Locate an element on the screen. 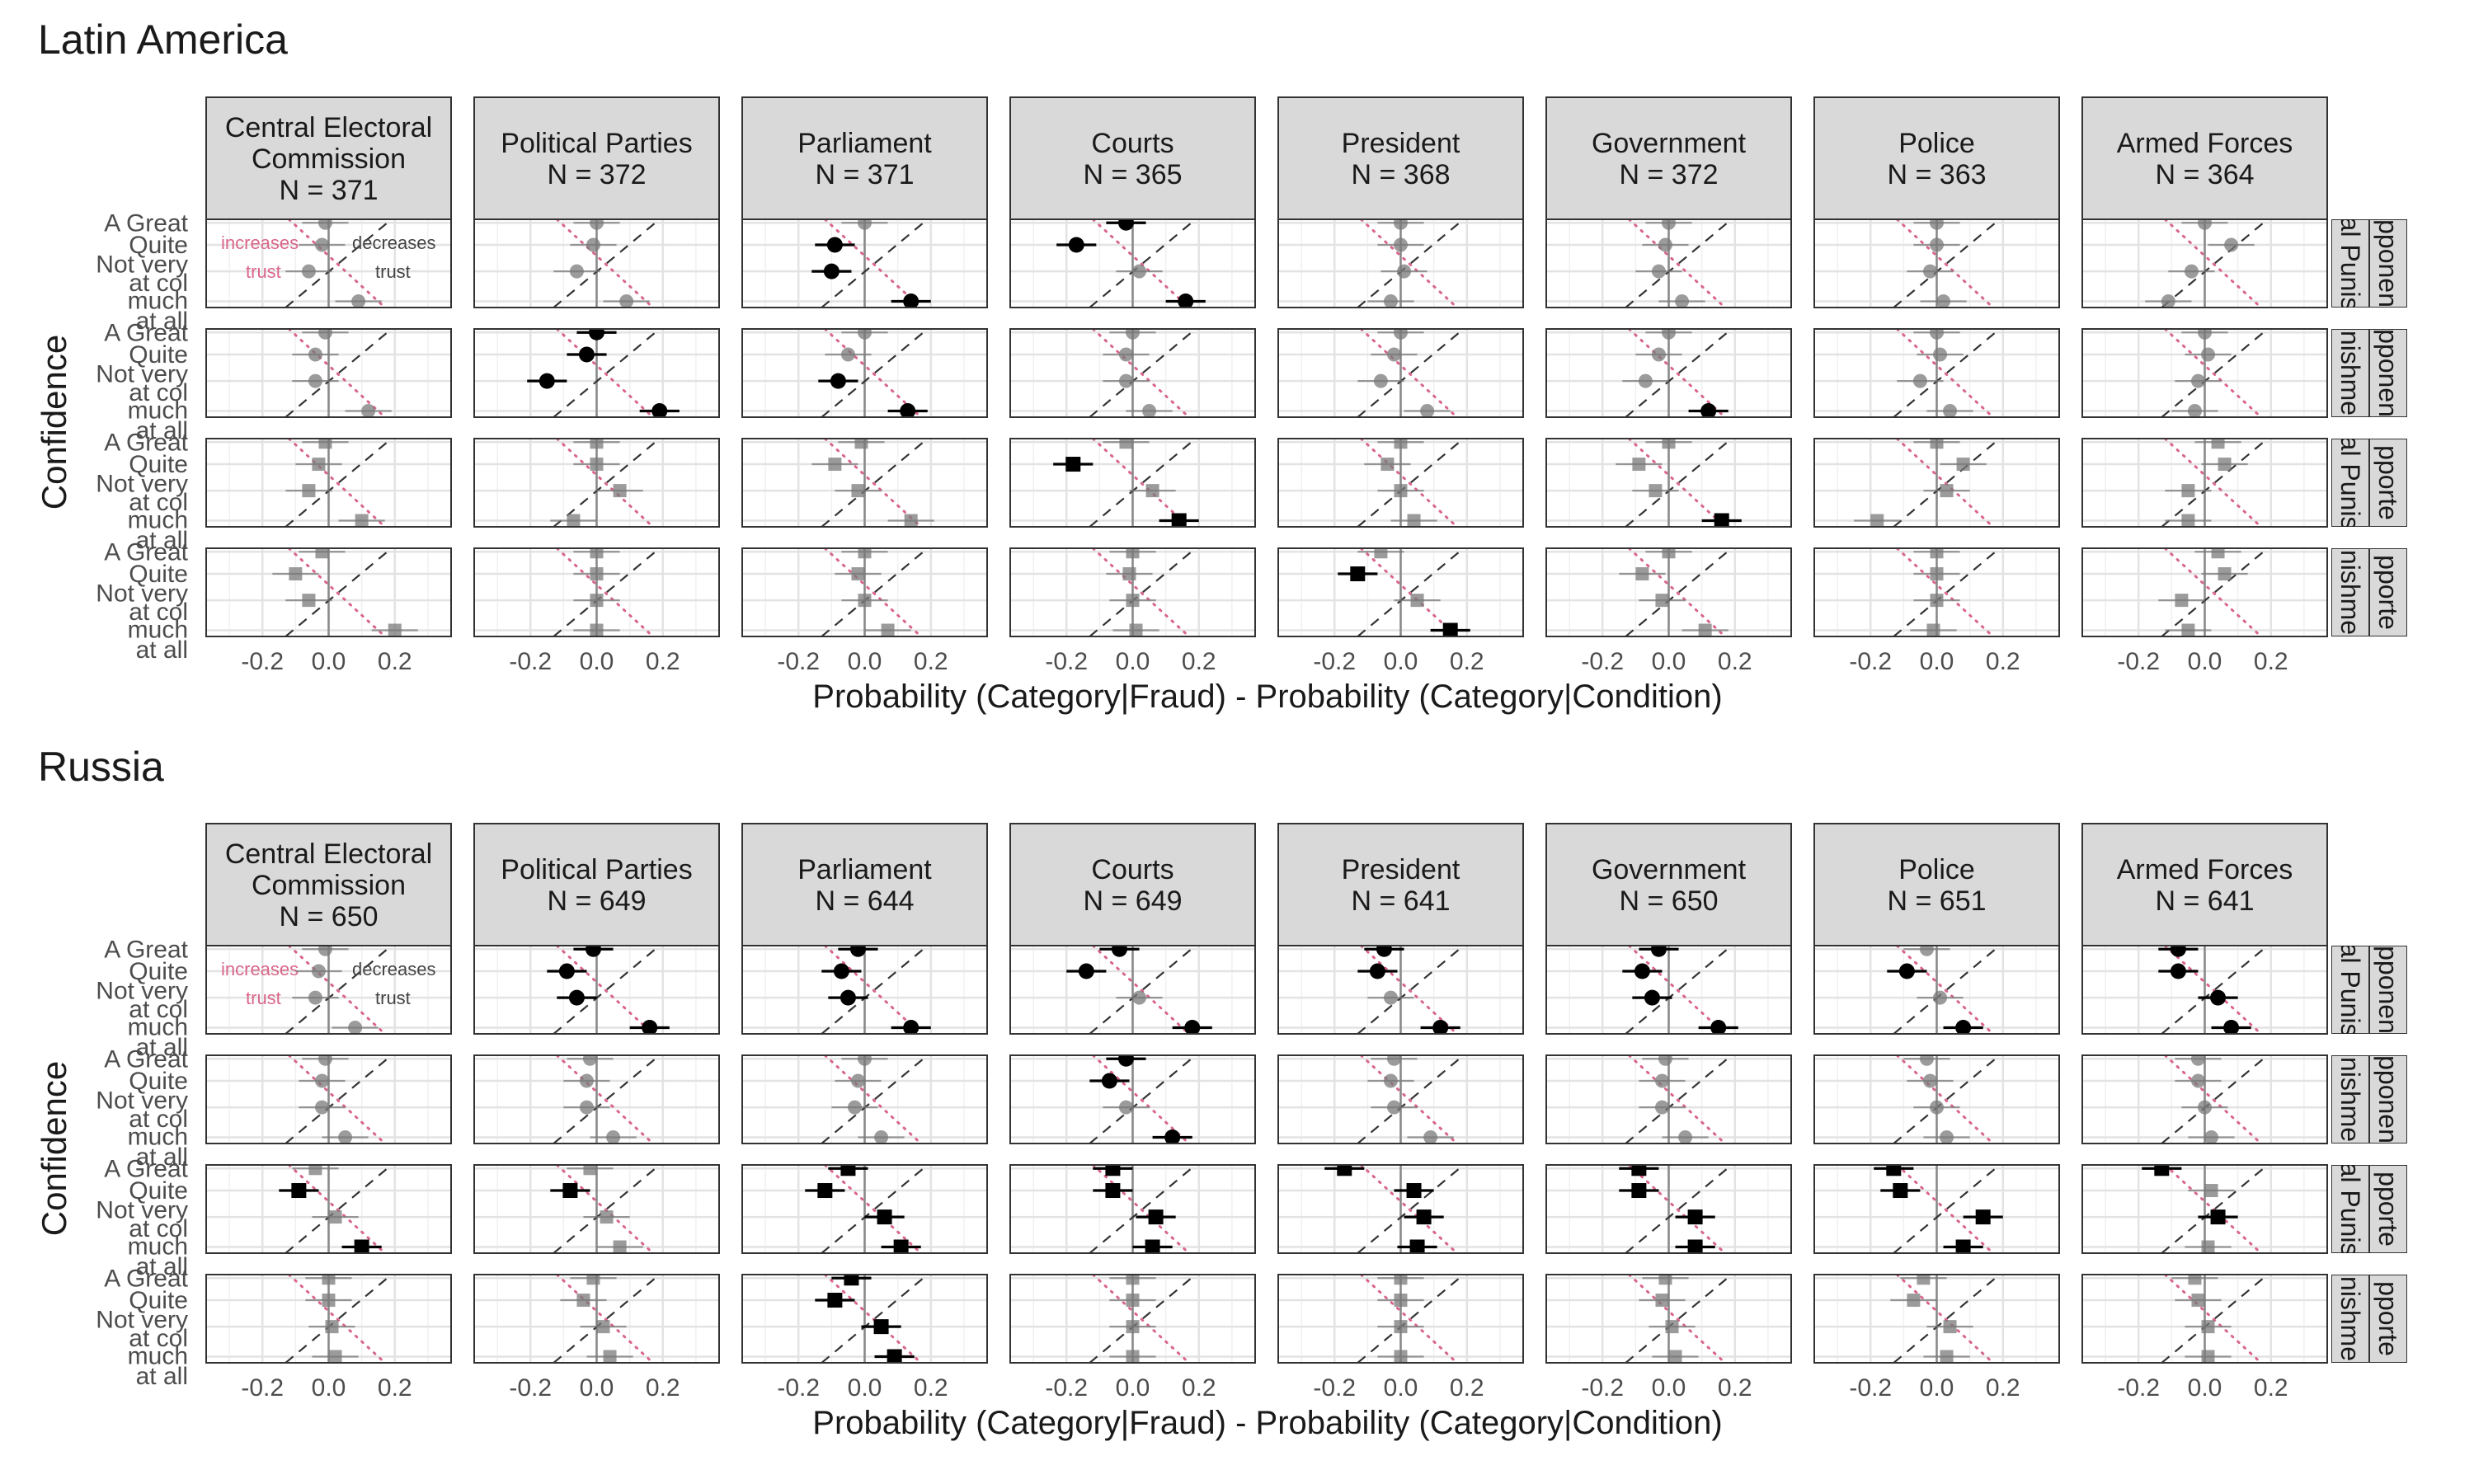 This screenshot has height=1484, width=2474. facet-strip-label: Parliament is located at coordinates (864, 143).